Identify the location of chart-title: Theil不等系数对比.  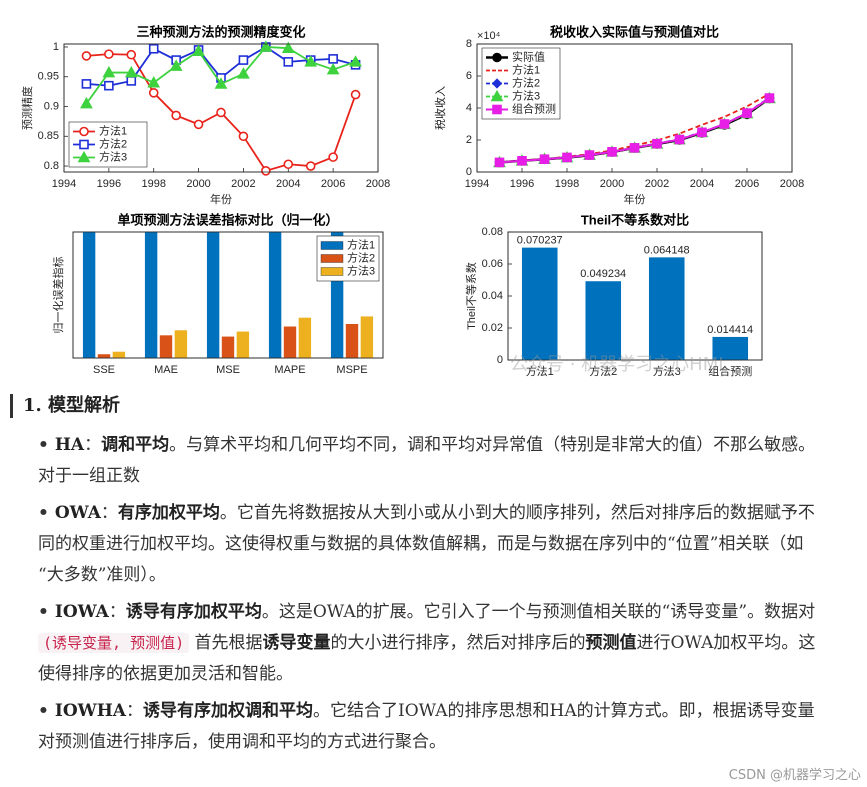
(635, 219).